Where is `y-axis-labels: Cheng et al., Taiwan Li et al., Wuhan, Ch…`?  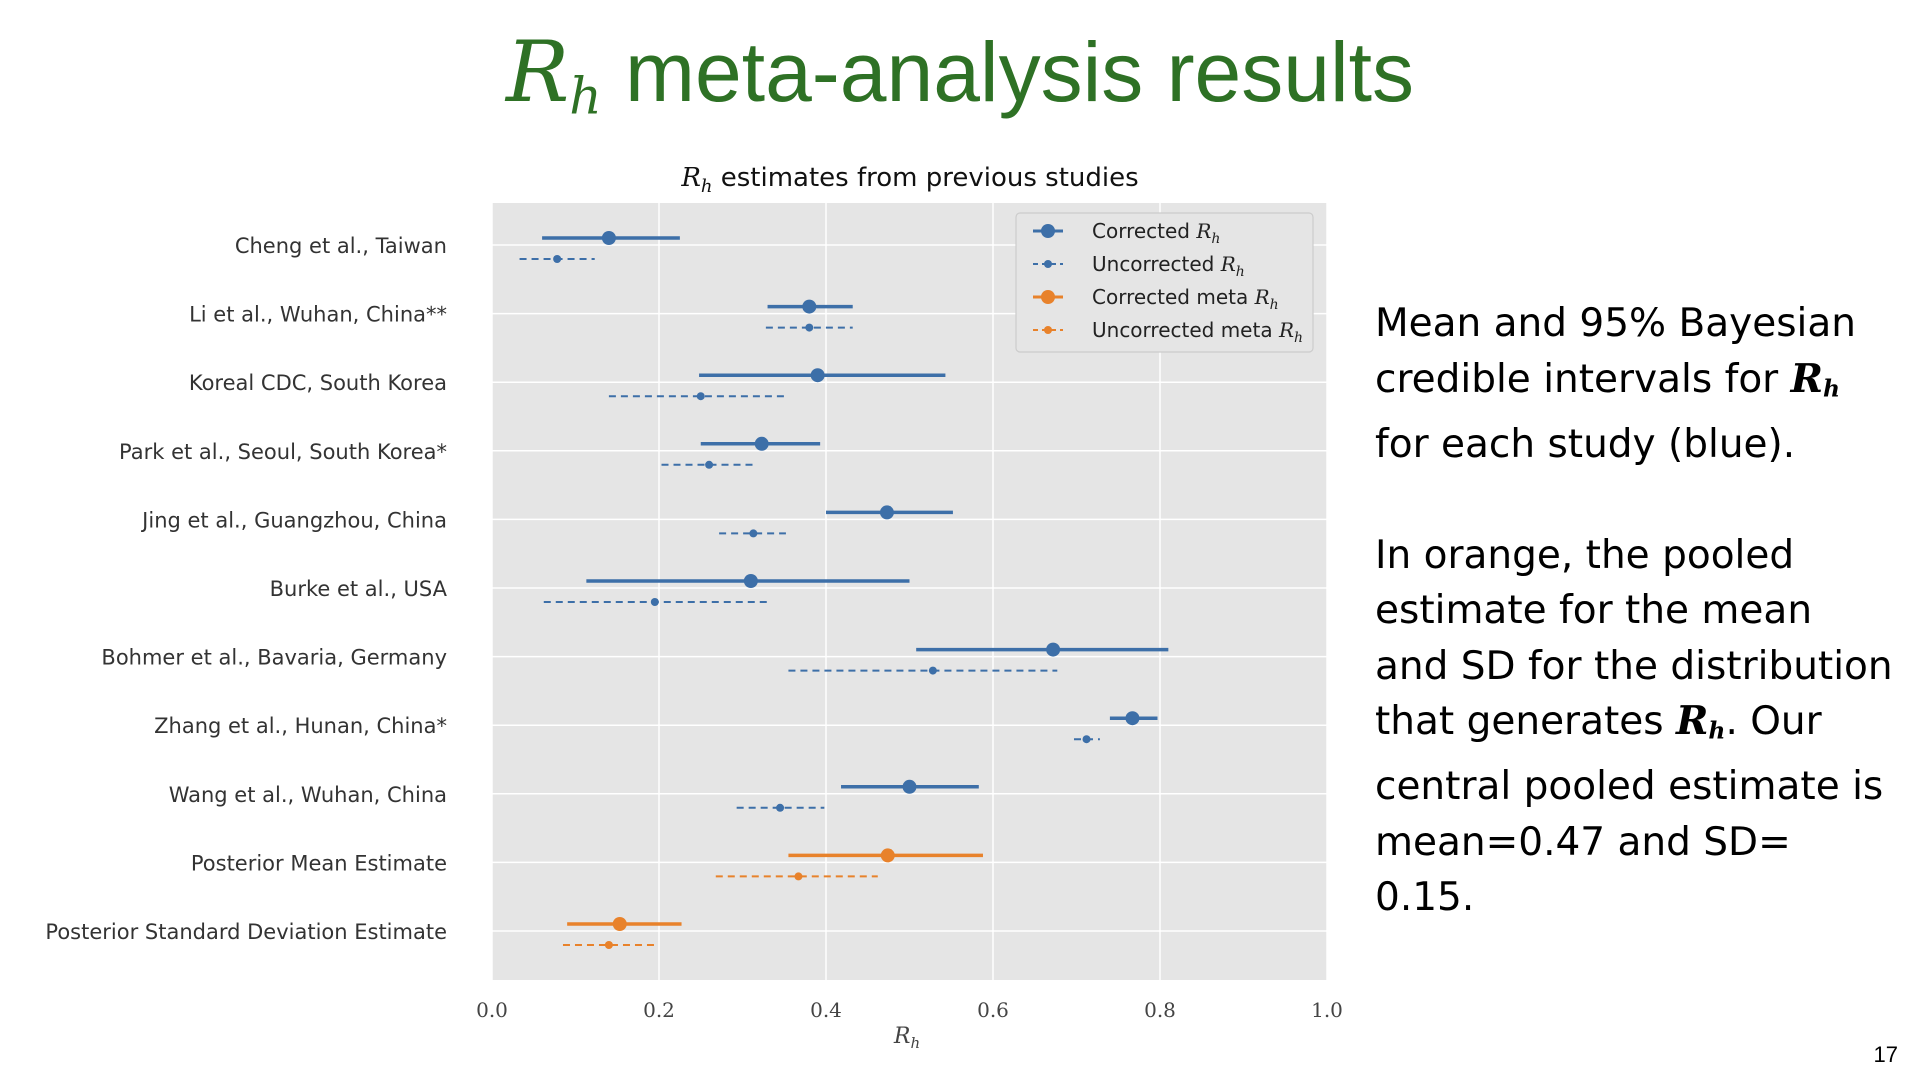
y-axis-labels: Cheng et al., Taiwan Li et al., Wuhan, Ch… is located at coordinates (246, 589).